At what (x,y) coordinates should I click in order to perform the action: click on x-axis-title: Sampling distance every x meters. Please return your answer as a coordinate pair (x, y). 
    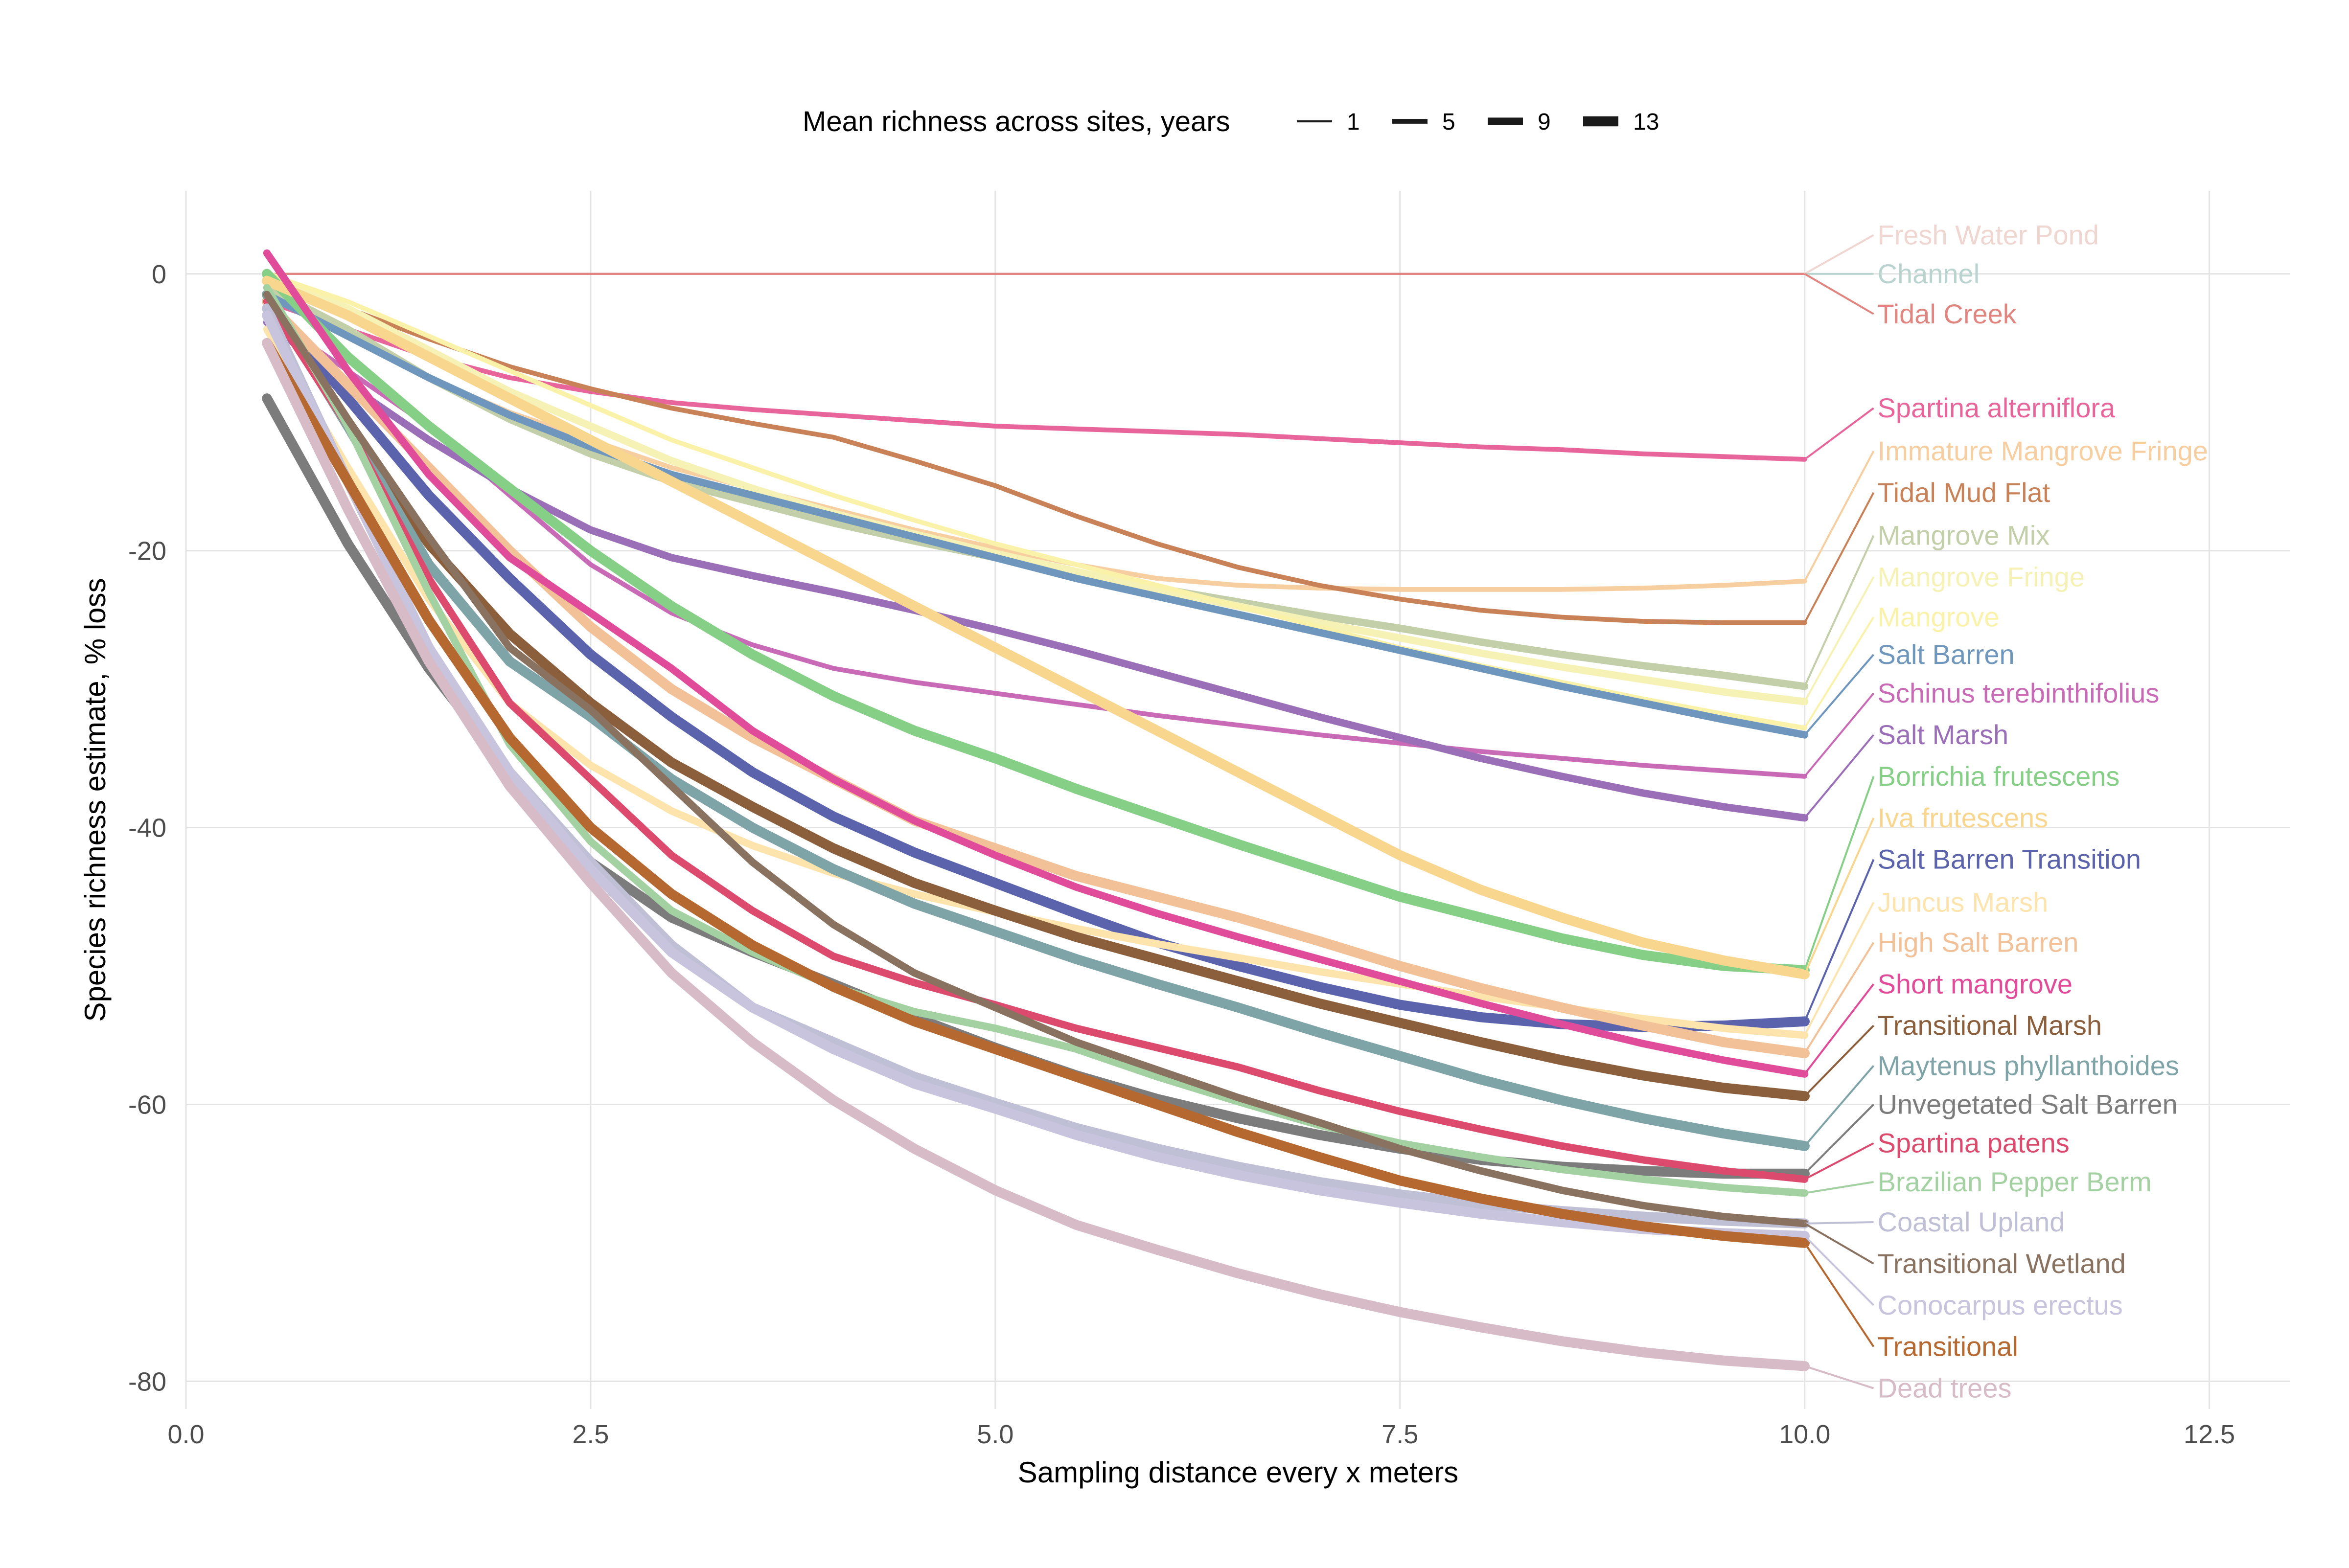
    Looking at the image, I should click on (1238, 1472).